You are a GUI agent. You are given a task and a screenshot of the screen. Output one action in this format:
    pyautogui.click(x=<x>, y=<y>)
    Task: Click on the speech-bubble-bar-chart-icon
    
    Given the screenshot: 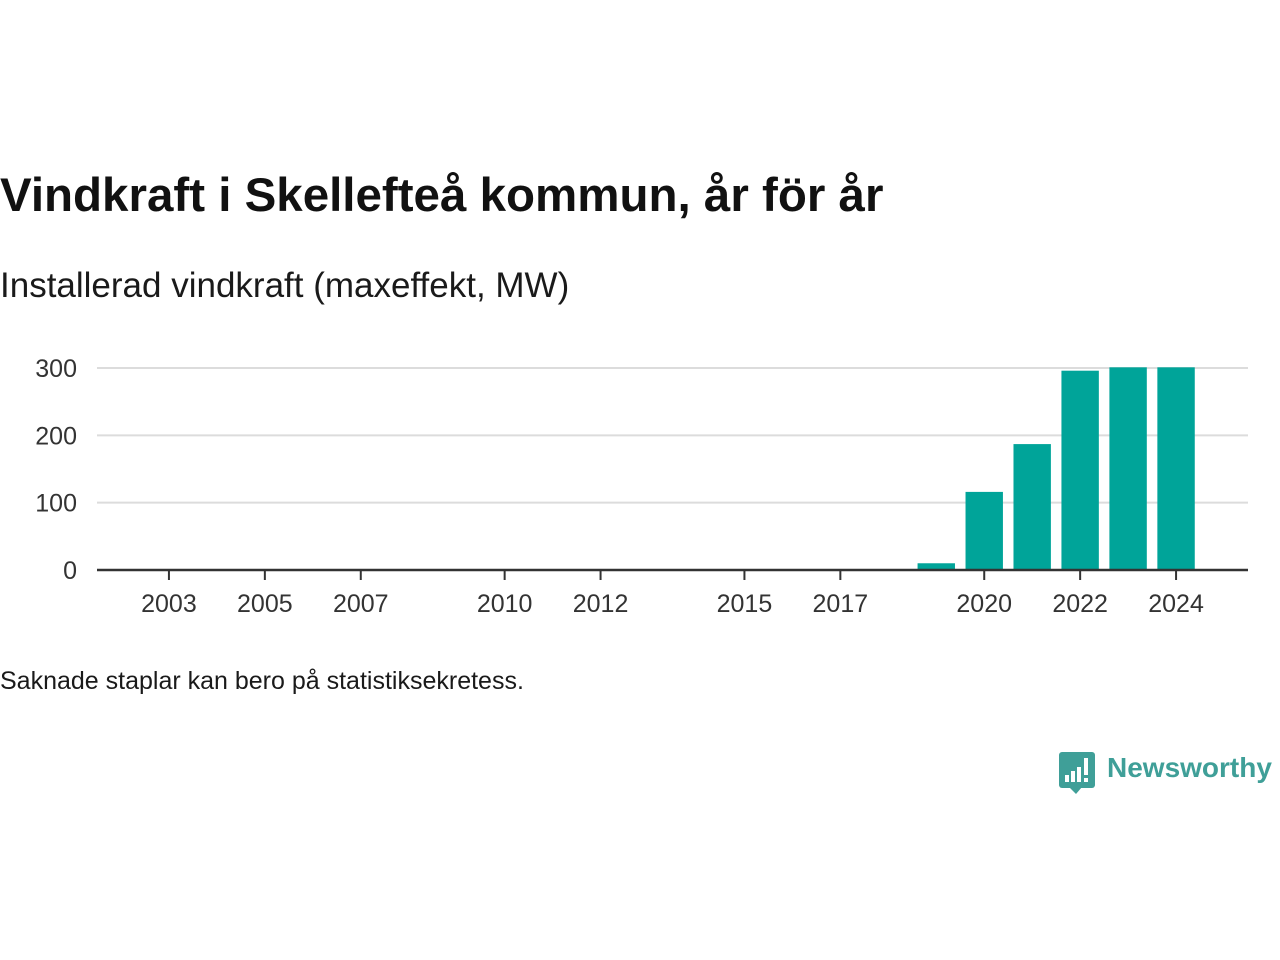 What is the action you would take?
    pyautogui.click(x=1077, y=773)
    